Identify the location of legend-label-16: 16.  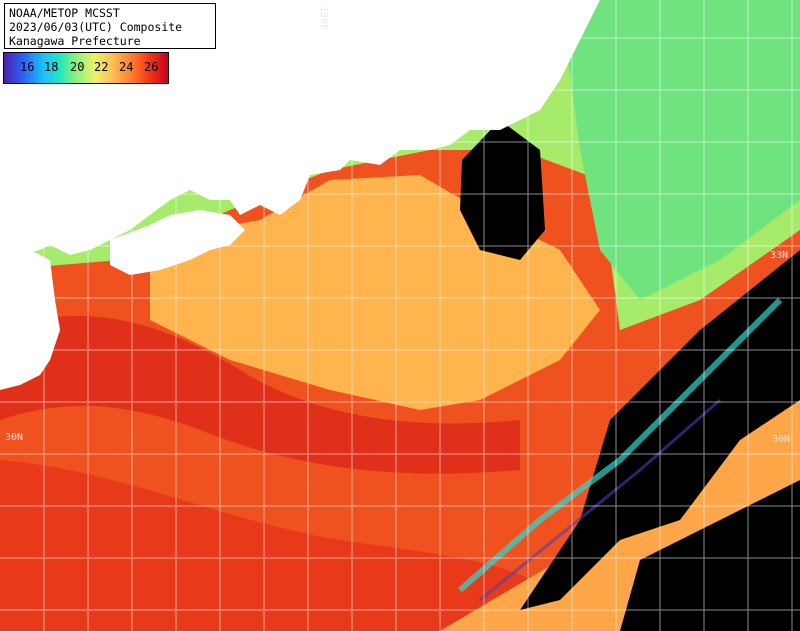
(27, 67).